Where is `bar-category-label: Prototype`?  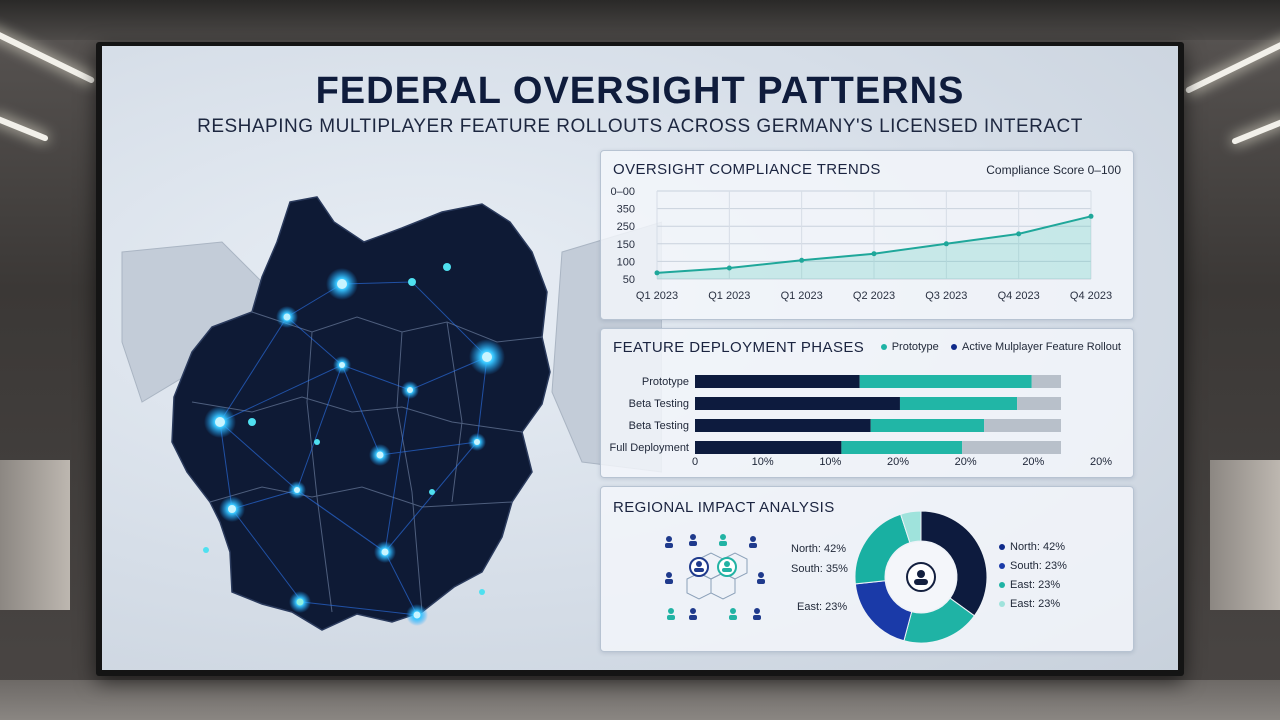 bar-category-label: Prototype is located at coordinates (665, 382).